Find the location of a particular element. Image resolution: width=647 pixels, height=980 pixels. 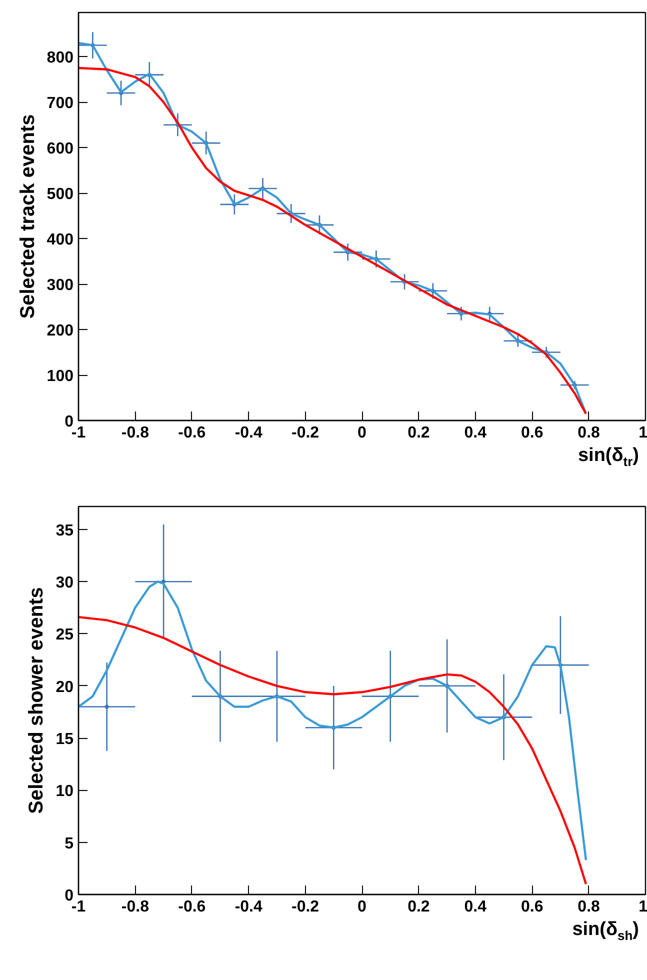

x-axis-title: sin(δ$_{sh}$) is located at coordinates (605, 932).